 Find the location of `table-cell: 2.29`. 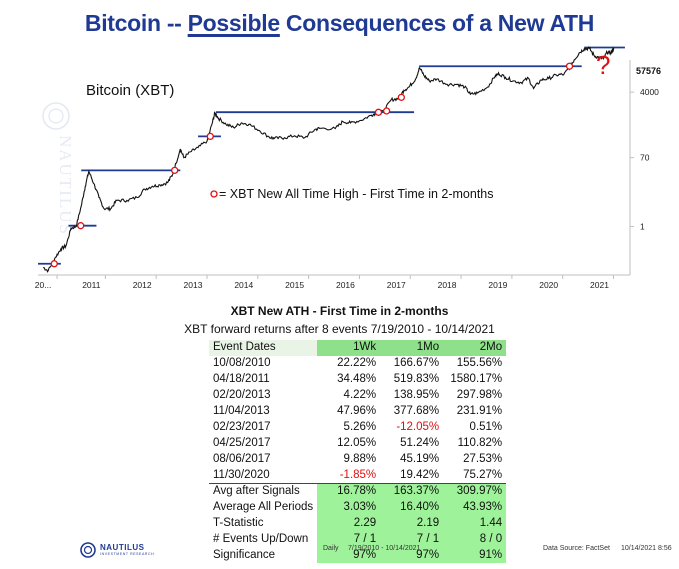

table-cell: 2.29 is located at coordinates (349, 523).